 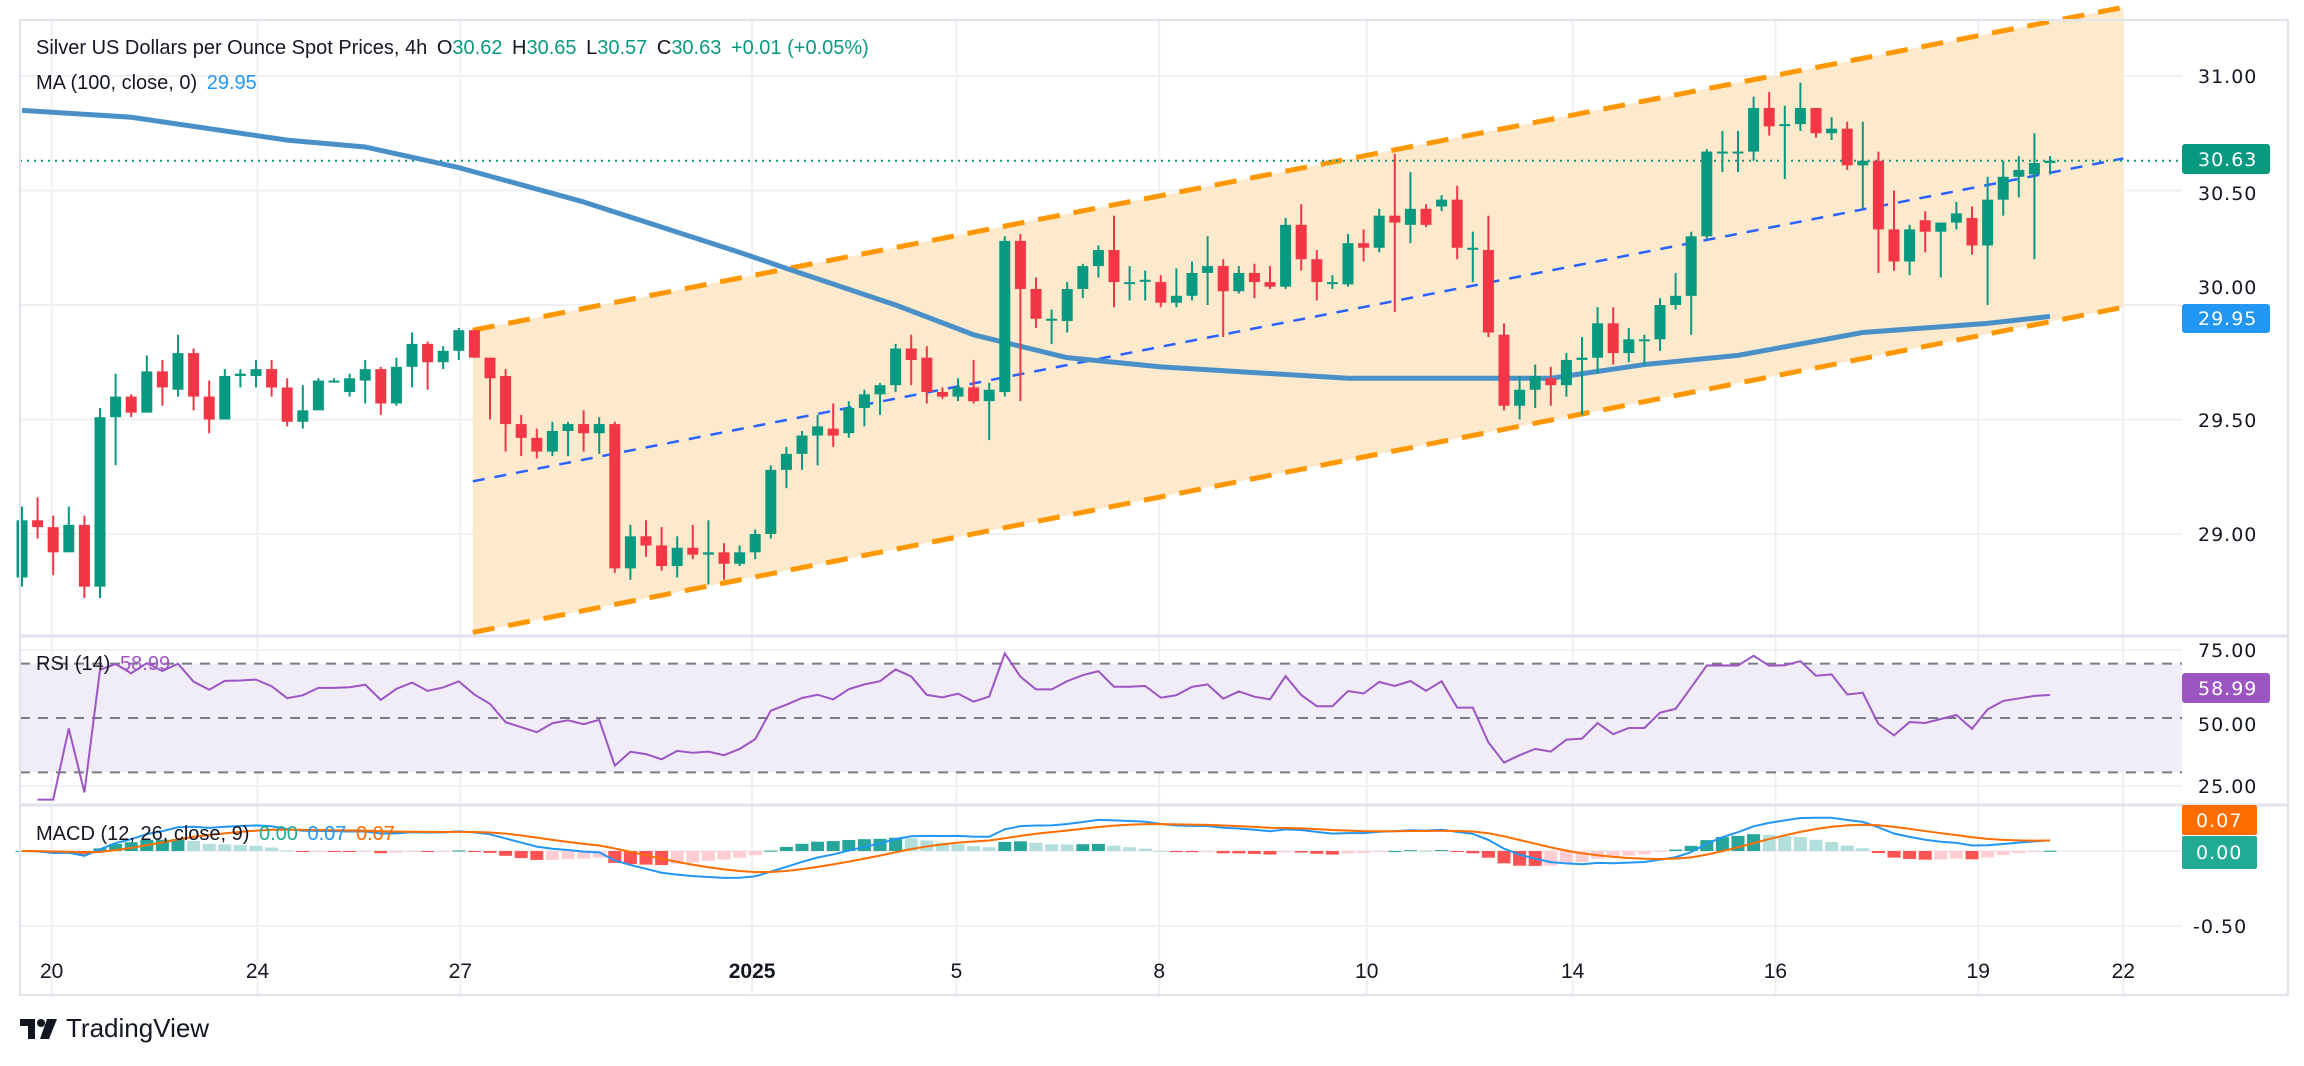 I want to click on tradingview-logo: TradingView, so click(x=114, y=1028).